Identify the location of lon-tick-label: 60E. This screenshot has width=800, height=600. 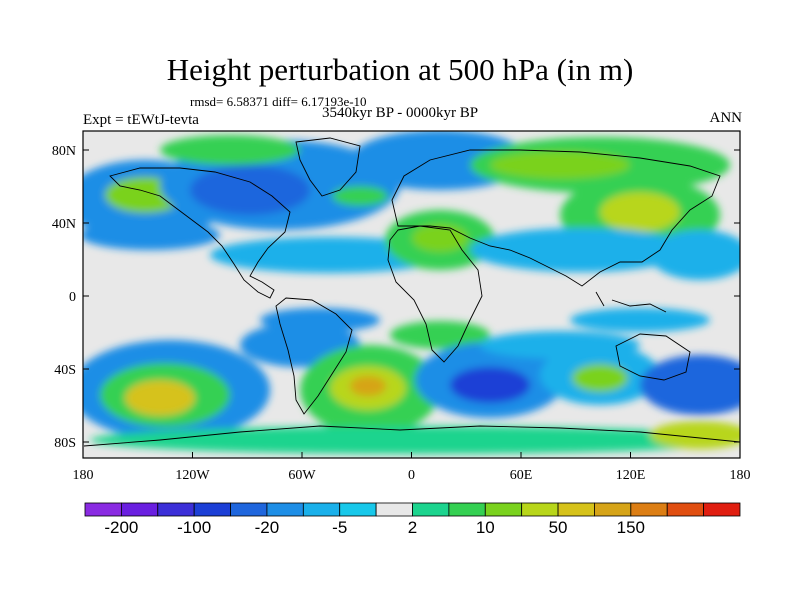
(521, 475).